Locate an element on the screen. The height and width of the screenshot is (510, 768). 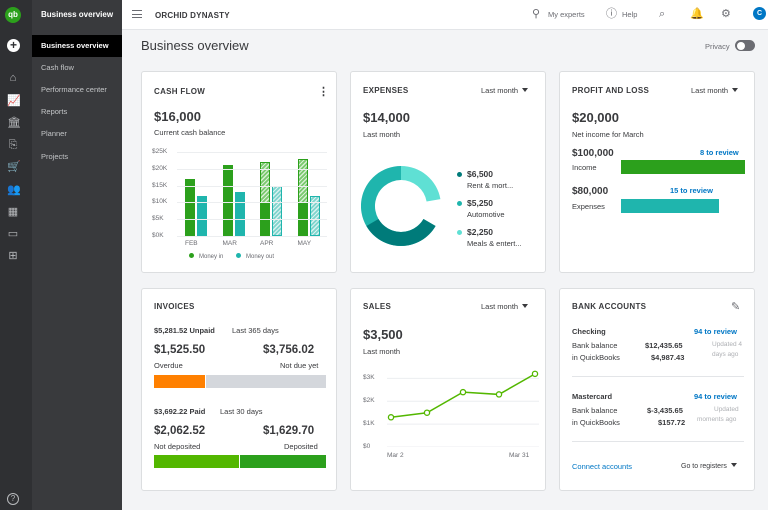
expense-amount: $5,250 is located at coordinates (480, 203).